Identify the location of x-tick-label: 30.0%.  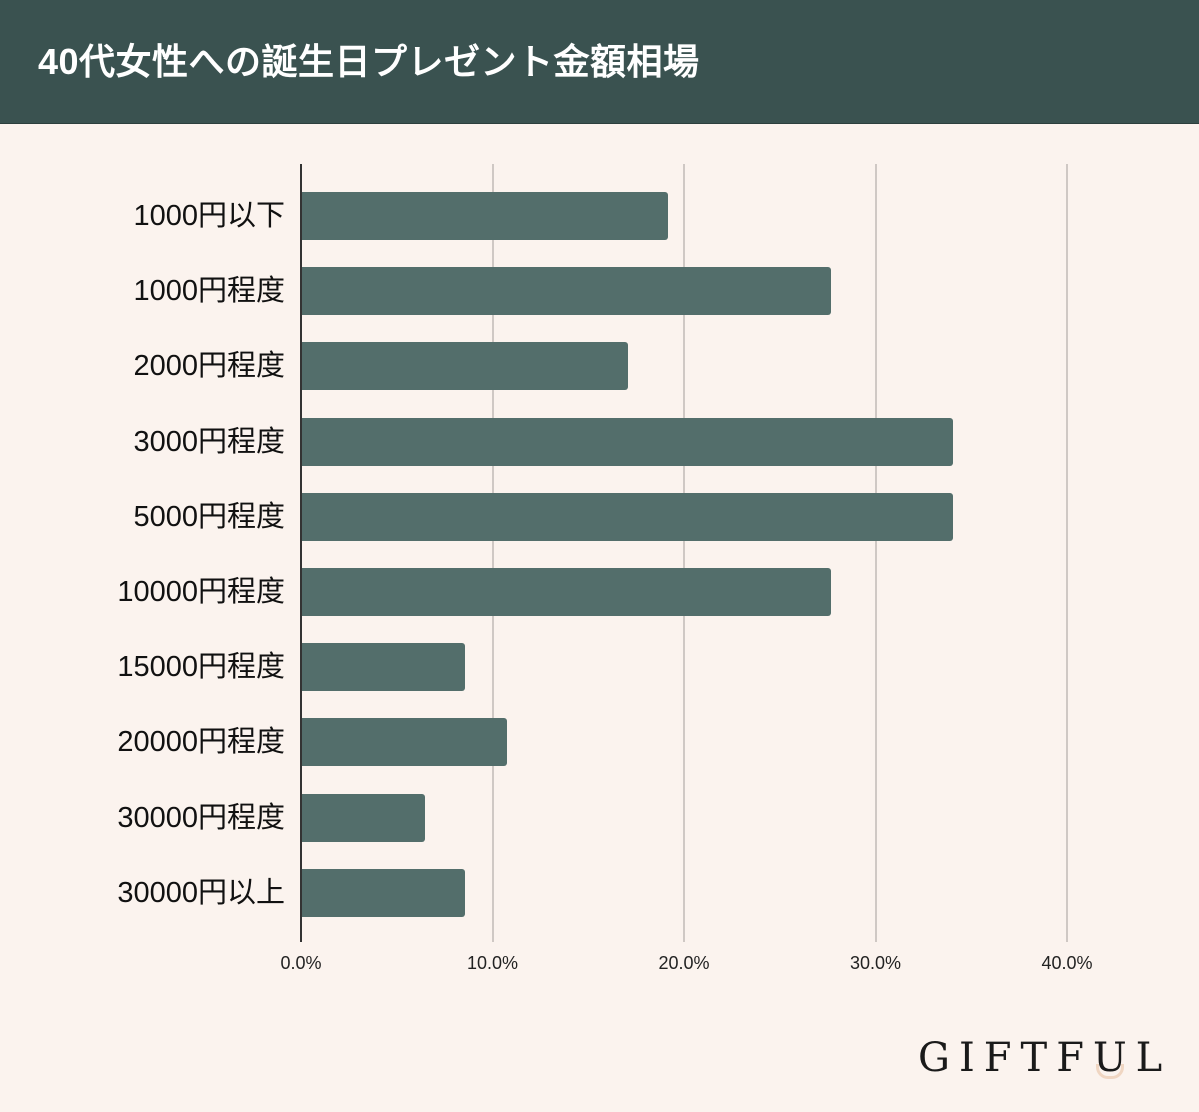
(875, 963).